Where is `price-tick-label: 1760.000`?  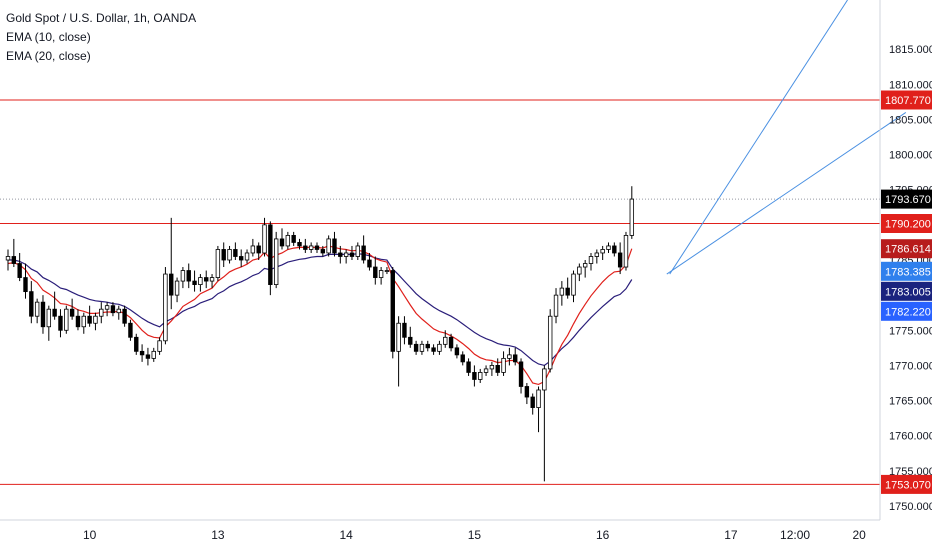 price-tick-label: 1760.000 is located at coordinates (910, 437).